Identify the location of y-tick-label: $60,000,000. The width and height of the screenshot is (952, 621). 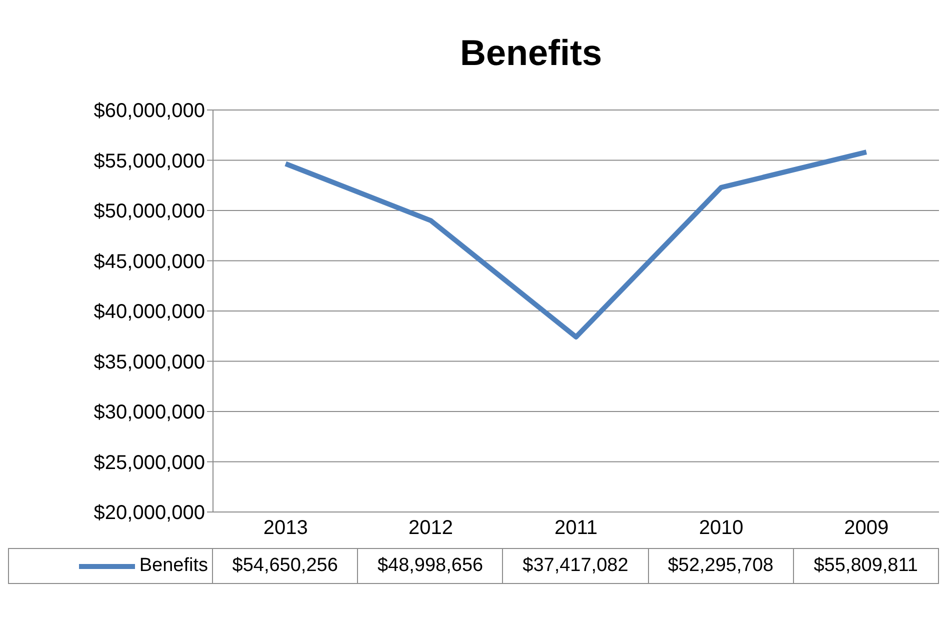
(149, 111).